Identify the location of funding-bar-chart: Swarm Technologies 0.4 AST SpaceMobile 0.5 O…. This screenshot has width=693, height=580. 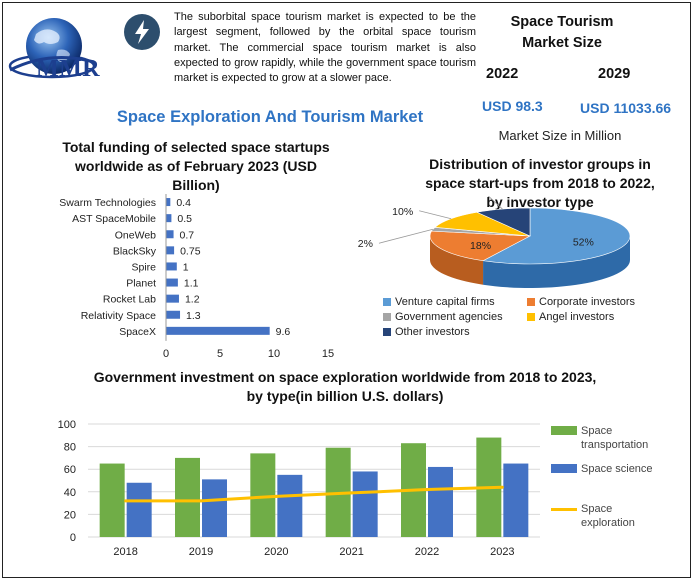
(196, 277).